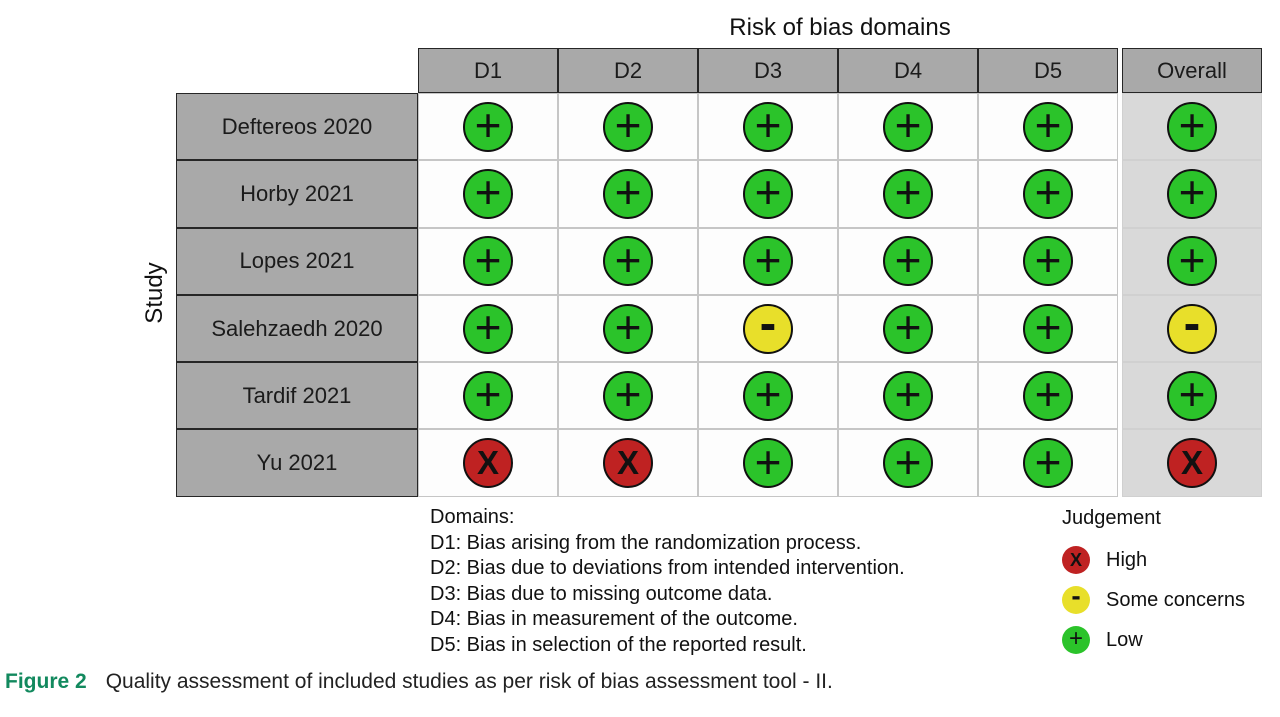 Image resolution: width=1280 pixels, height=717 pixels. I want to click on domain-definition-d3: D3: Bias due to missing outcome data., so click(601, 593).